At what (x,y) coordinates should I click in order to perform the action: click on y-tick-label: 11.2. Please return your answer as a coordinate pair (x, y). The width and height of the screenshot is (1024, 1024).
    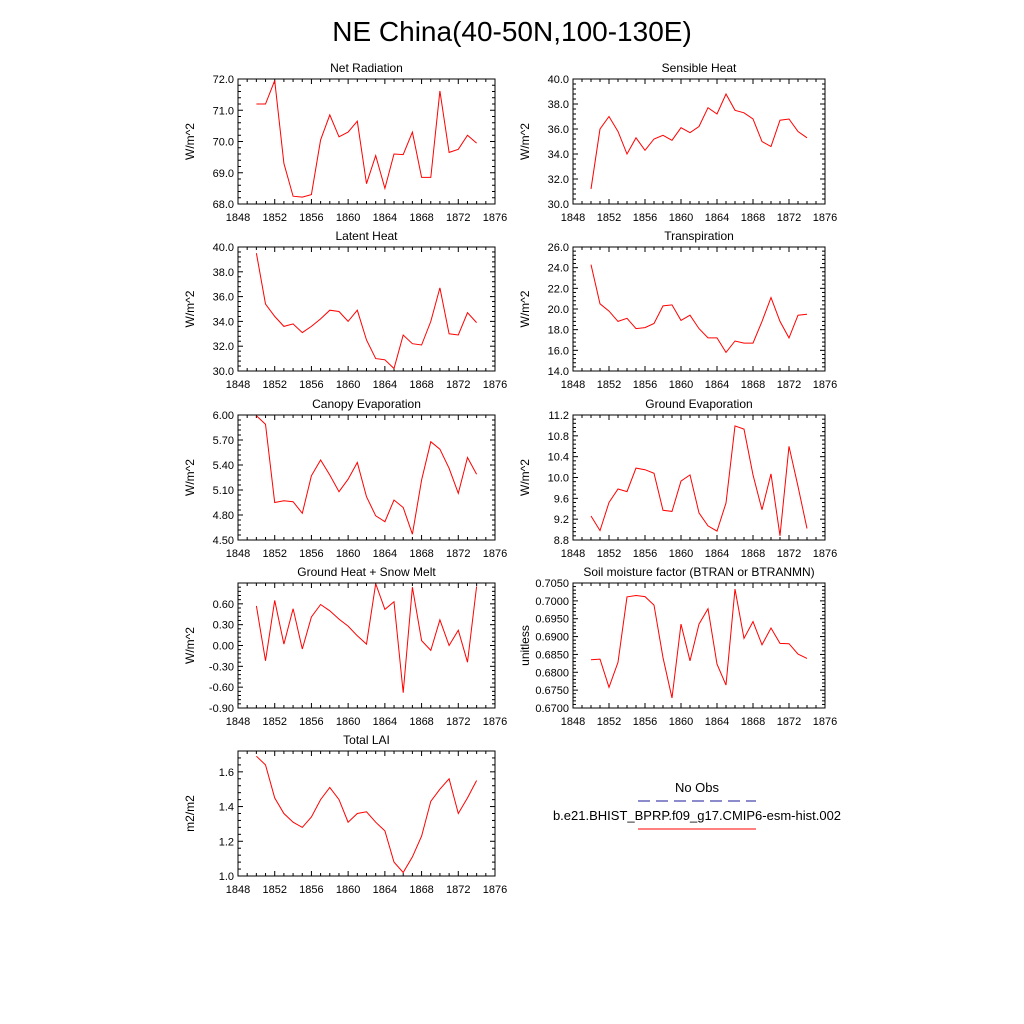
    Looking at the image, I should click on (558, 416).